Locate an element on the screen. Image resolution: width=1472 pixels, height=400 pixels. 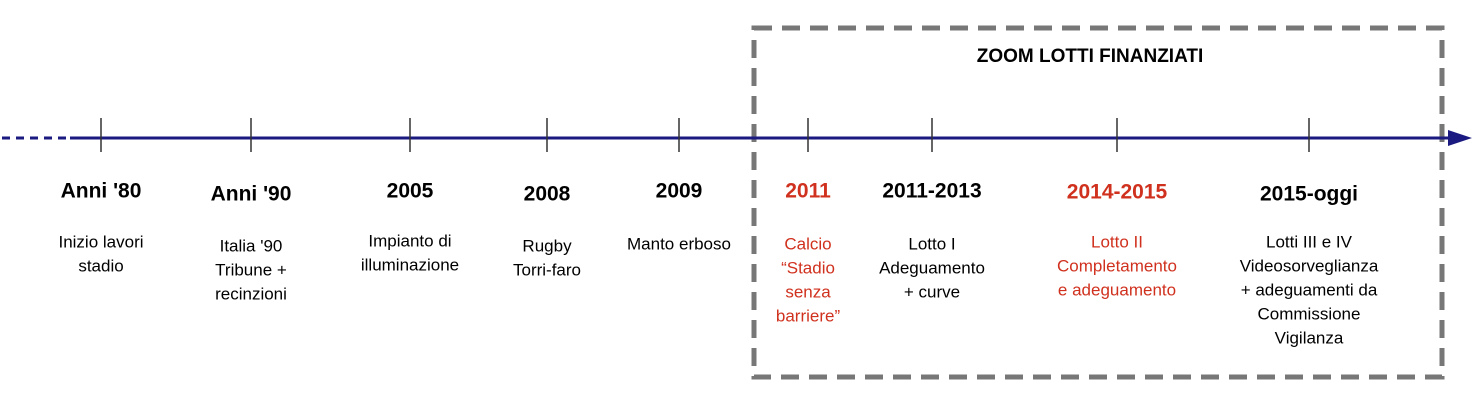
event-description: Commissione is located at coordinates (1309, 313).